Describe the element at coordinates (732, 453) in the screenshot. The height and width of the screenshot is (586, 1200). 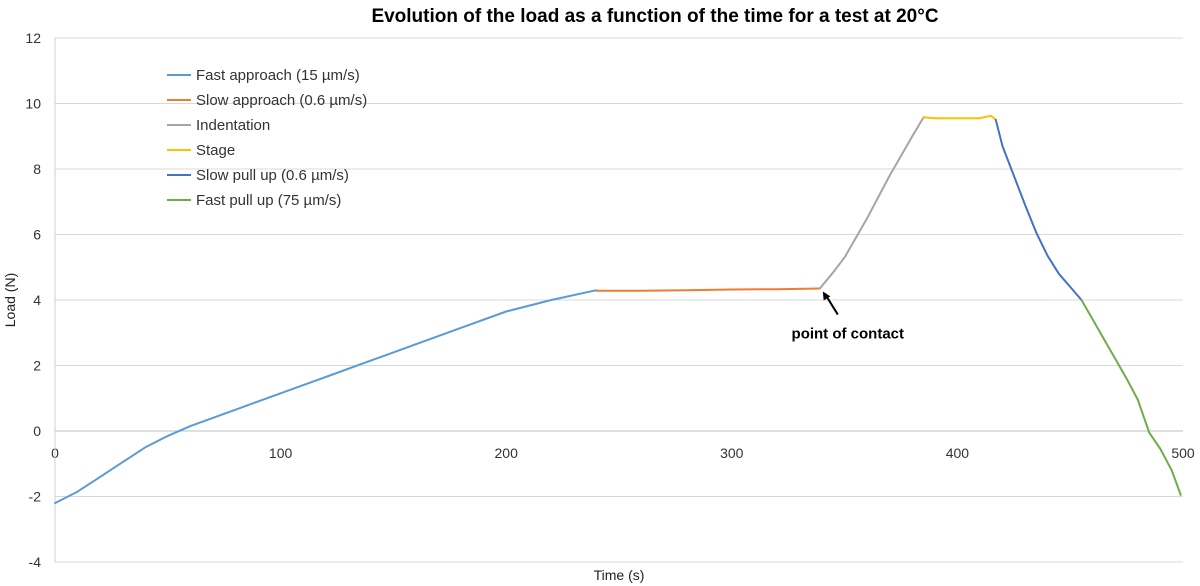
I see `x-tick-label: 300` at that location.